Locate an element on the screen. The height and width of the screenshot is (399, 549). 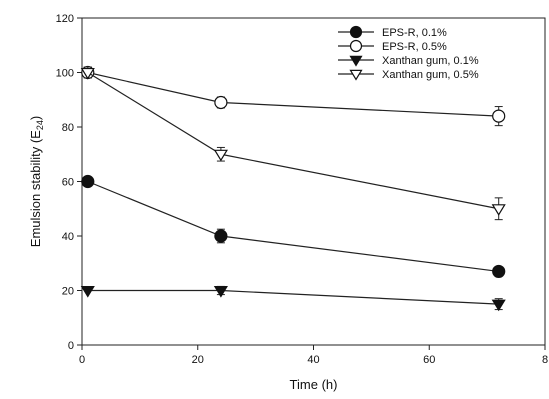
x-tick-label: 0 is located at coordinates (82, 360).